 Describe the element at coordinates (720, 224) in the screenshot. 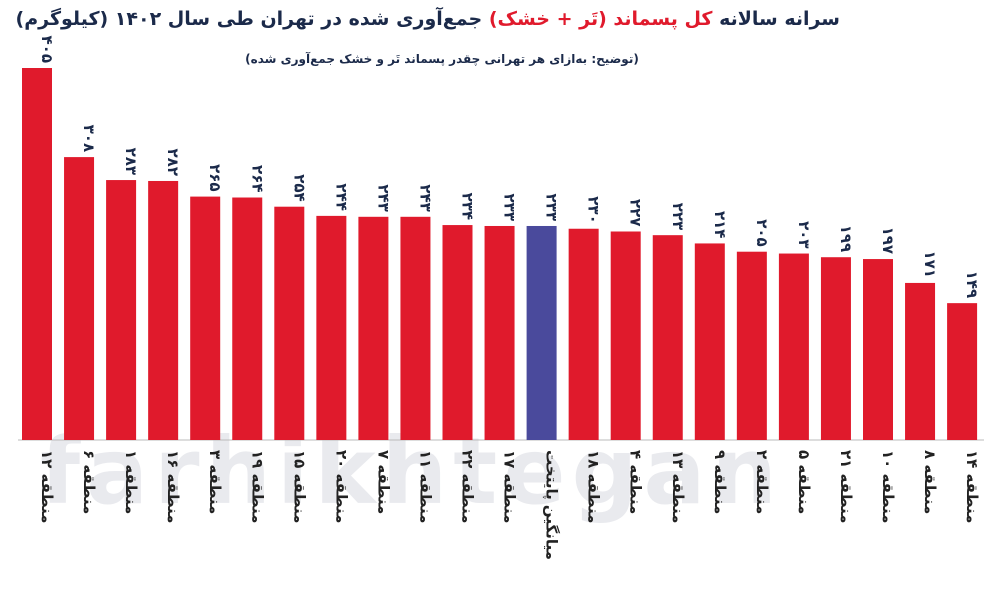

I see `value-label: ۲۱۴` at that location.